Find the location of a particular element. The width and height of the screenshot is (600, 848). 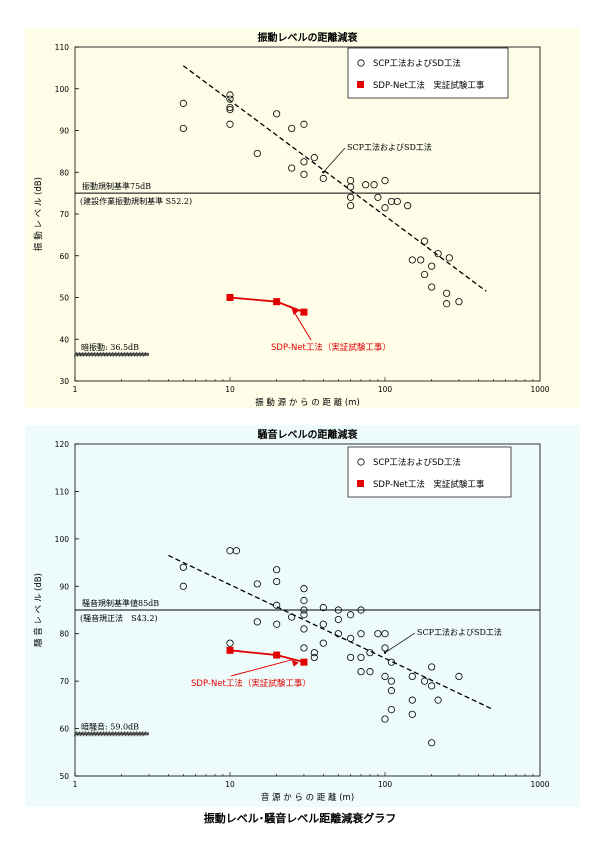

y-tick-label: 90 is located at coordinates (64, 131).